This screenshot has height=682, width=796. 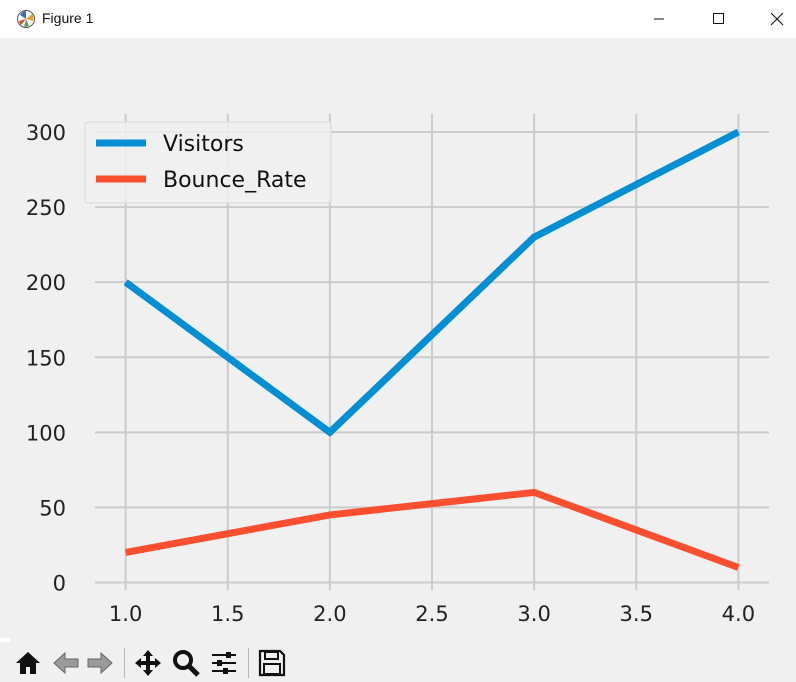 I want to click on window-title: Figure 1, so click(x=68, y=18).